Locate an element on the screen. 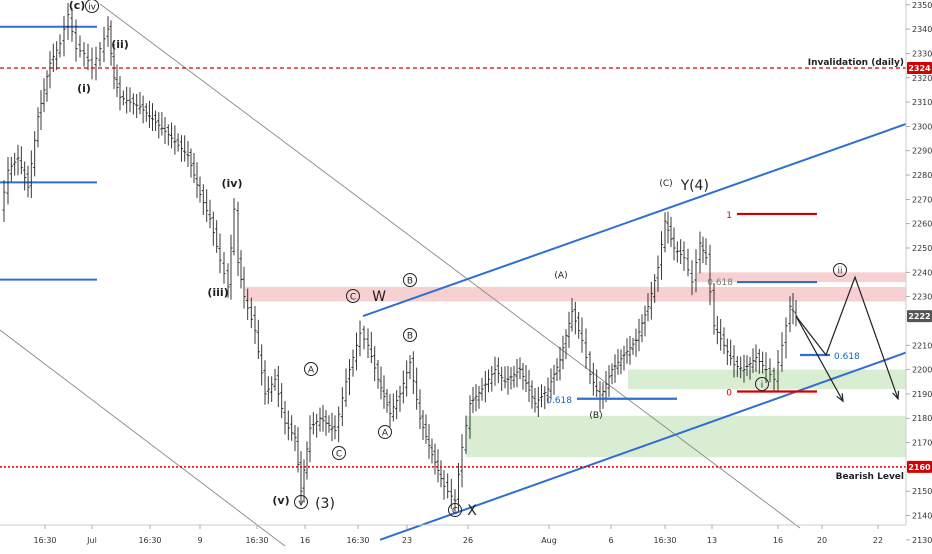 Image resolution: width=932 pixels, height=554 pixels. y-tick-label: 2140 is located at coordinates (922, 516).